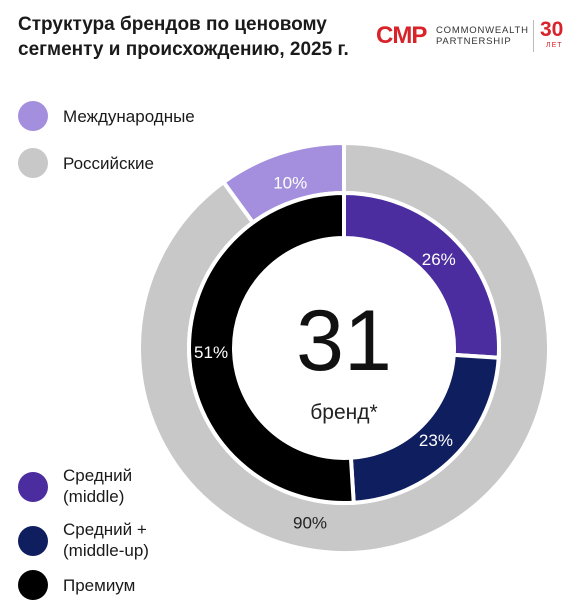 The width and height of the screenshot is (586, 607). What do you see at coordinates (310, 523) in the screenshot?
I see `outer-slice-label-1: 90%` at bounding box center [310, 523].